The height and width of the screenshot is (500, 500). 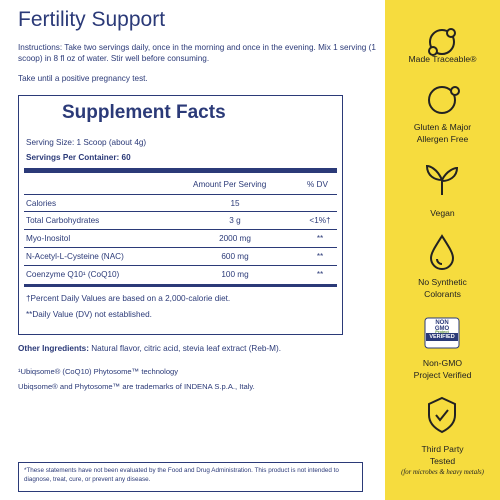 I want to click on row-amount: 3 g, so click(x=235, y=220).